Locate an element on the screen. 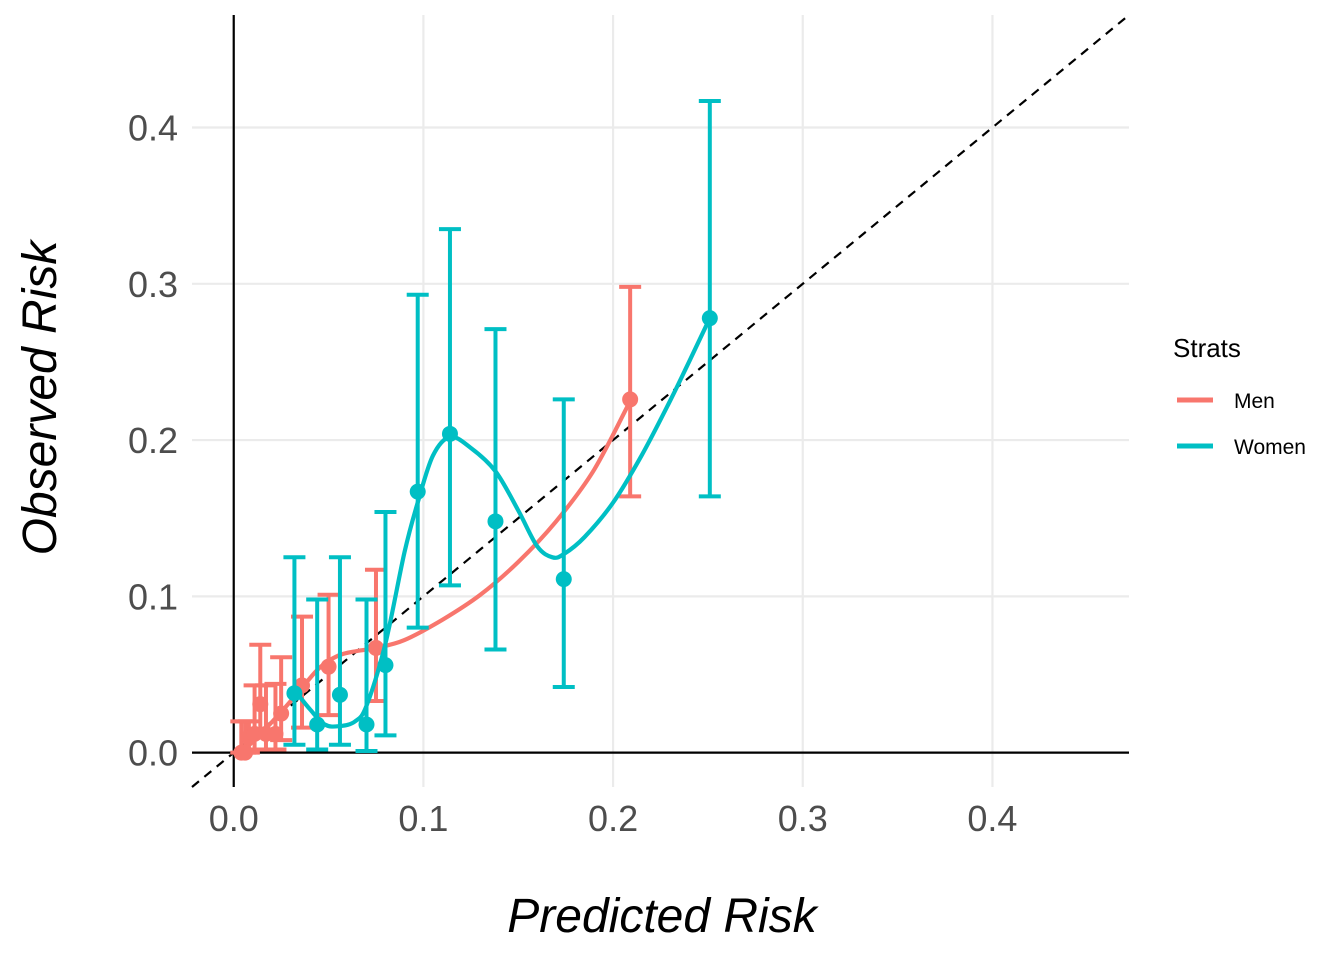 Image resolution: width=1344 pixels, height=960 pixels. smooth-curve is located at coordinates (502, 522).